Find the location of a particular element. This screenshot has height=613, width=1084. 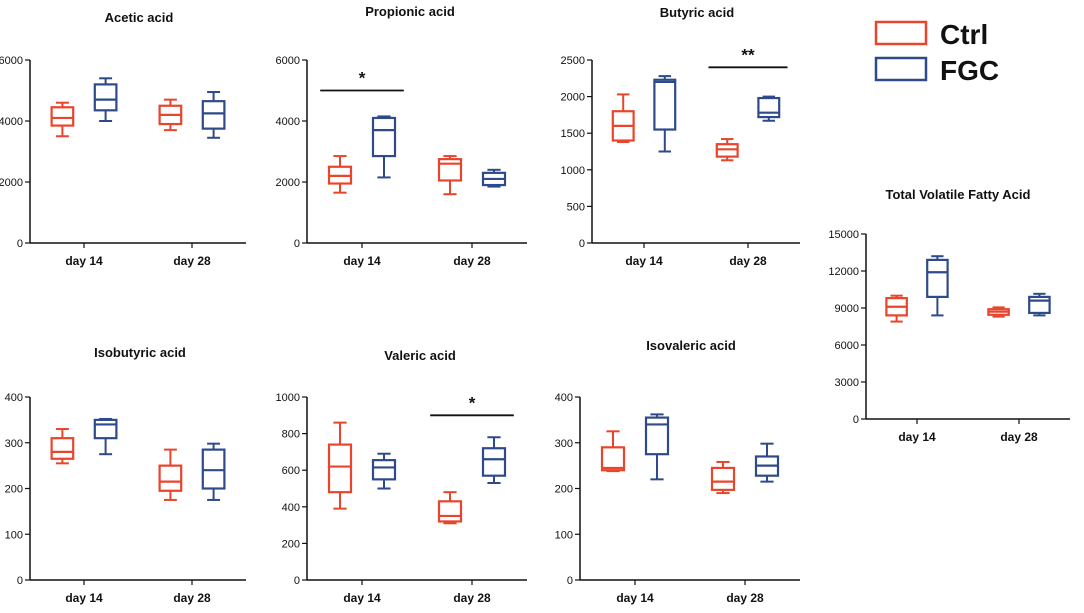

y-tick-label: 100 is located at coordinates (14, 535).